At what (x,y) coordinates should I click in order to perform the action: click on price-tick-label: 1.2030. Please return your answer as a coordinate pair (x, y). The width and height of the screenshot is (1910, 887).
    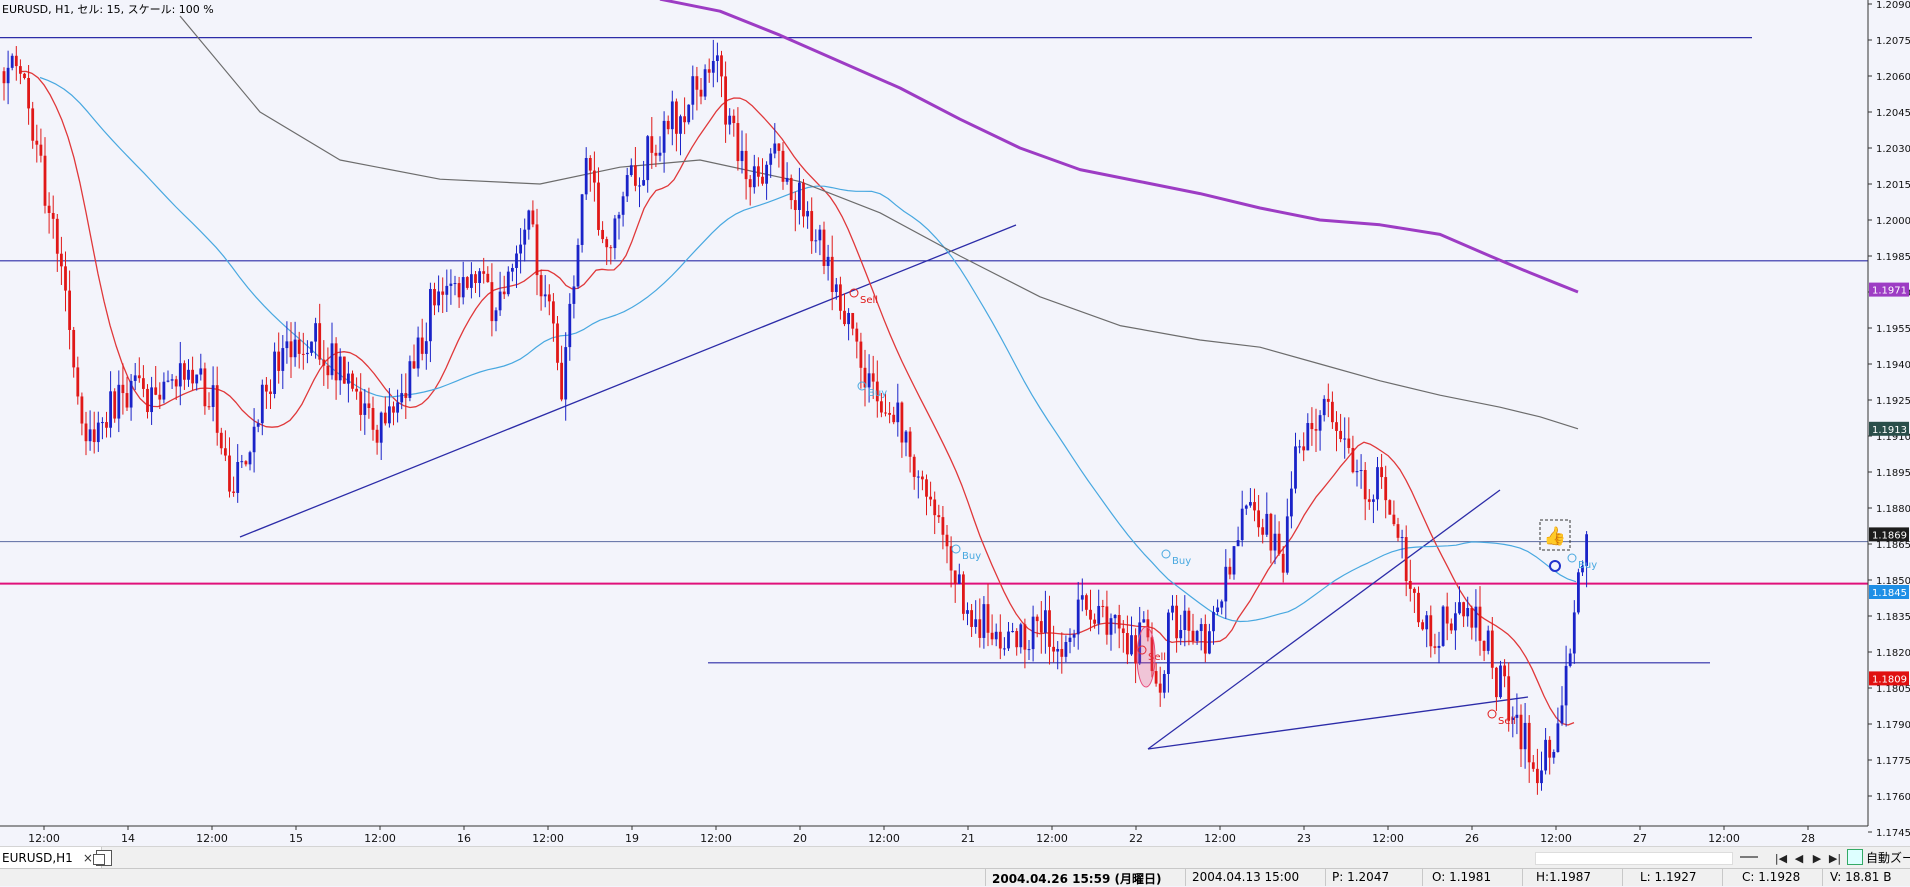
    Looking at the image, I should click on (1893, 149).